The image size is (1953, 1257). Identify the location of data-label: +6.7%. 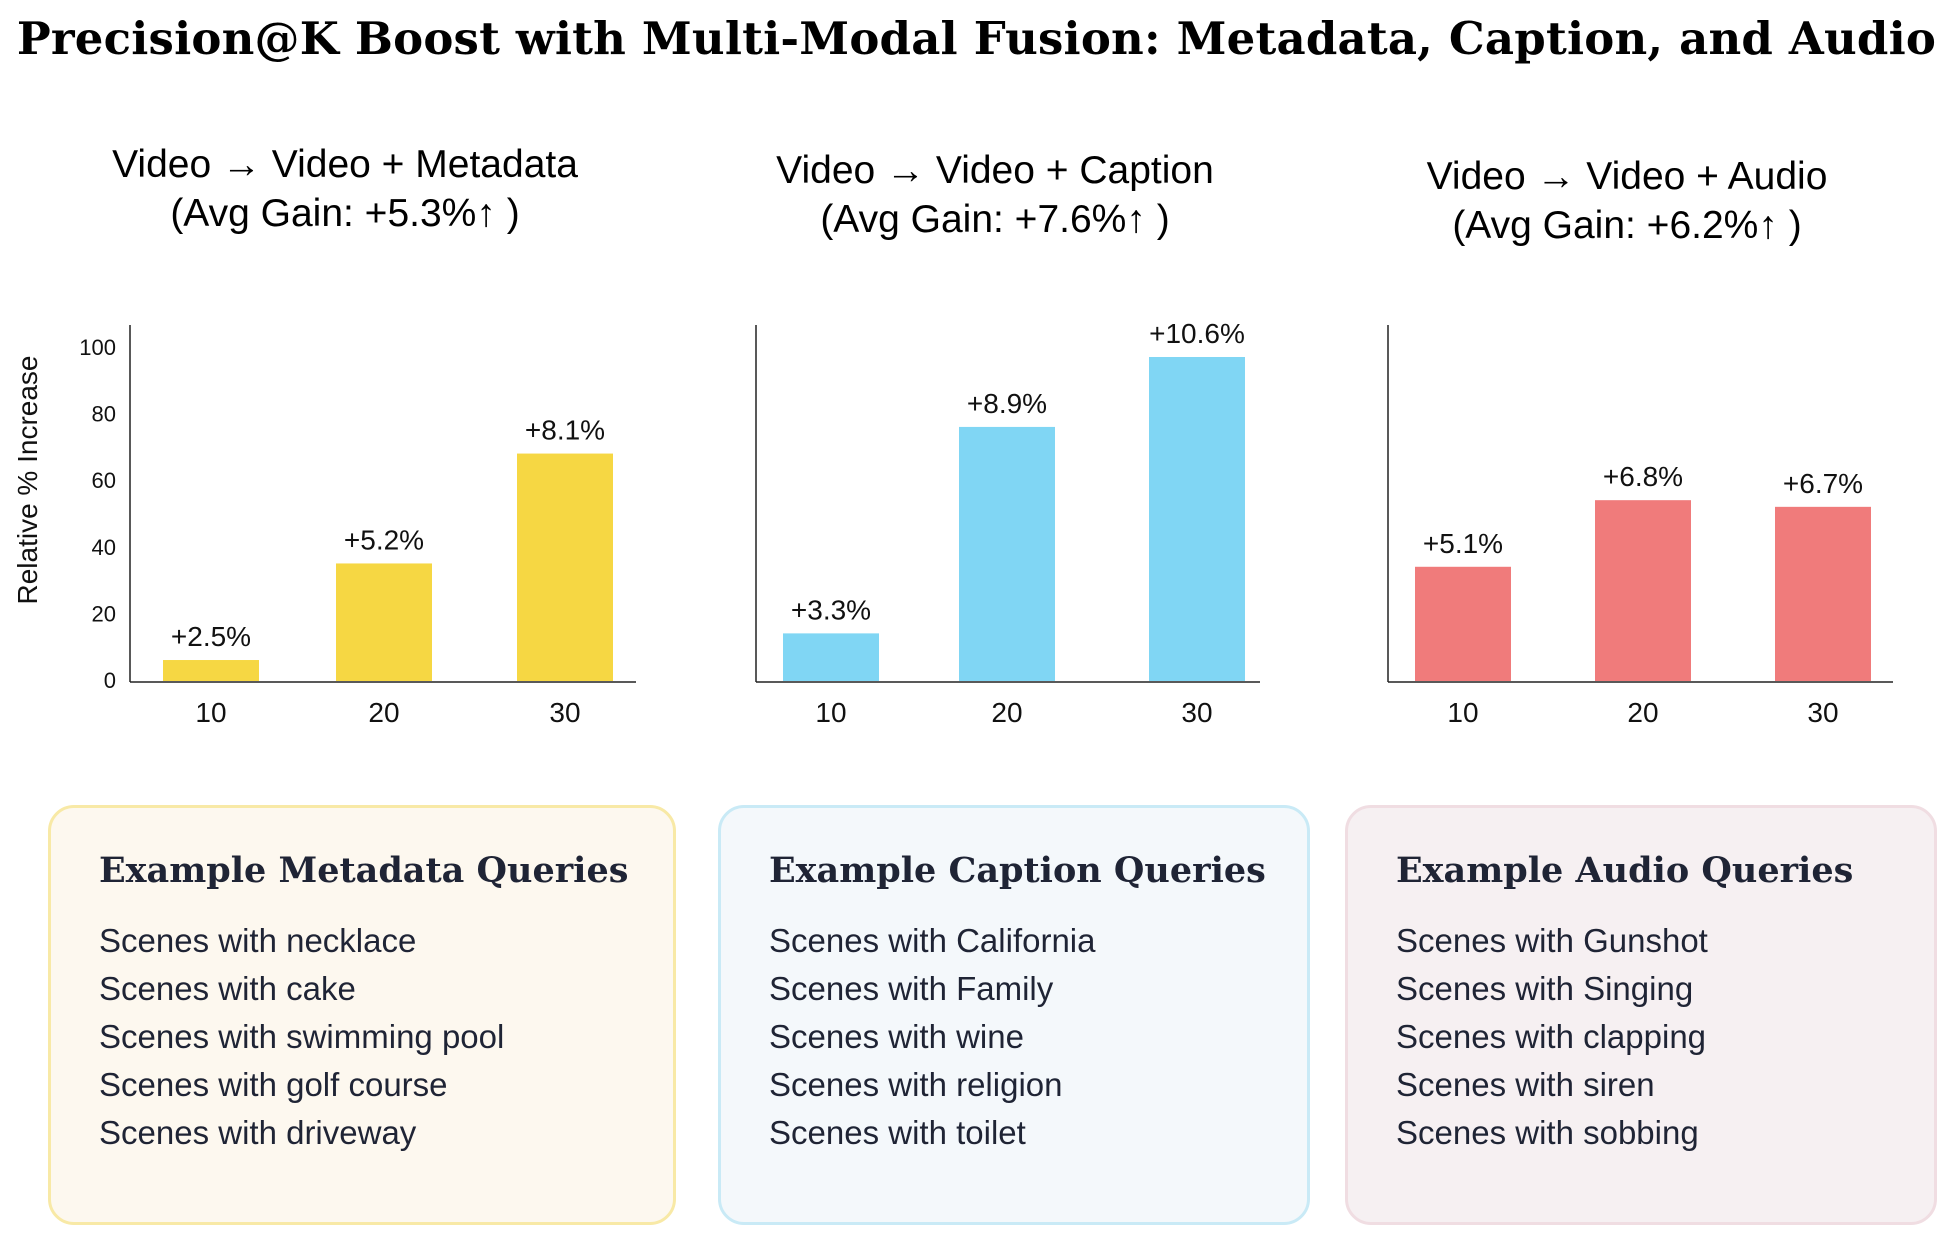
(1823, 483).